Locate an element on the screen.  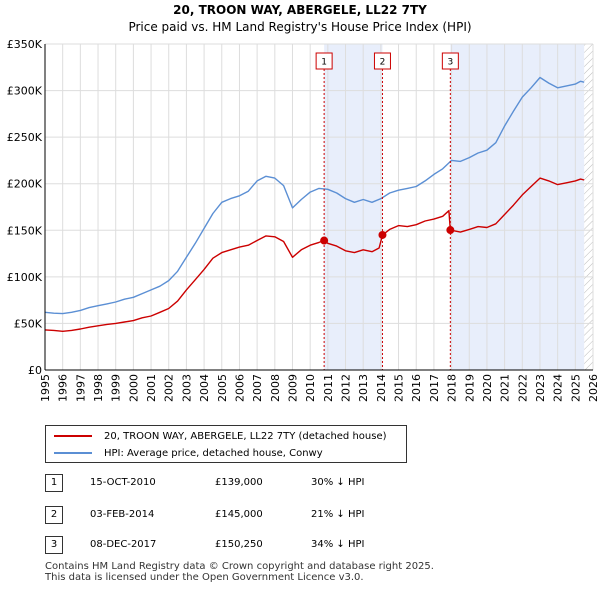
x-tick-label: 2002 is located at coordinates (169, 388).